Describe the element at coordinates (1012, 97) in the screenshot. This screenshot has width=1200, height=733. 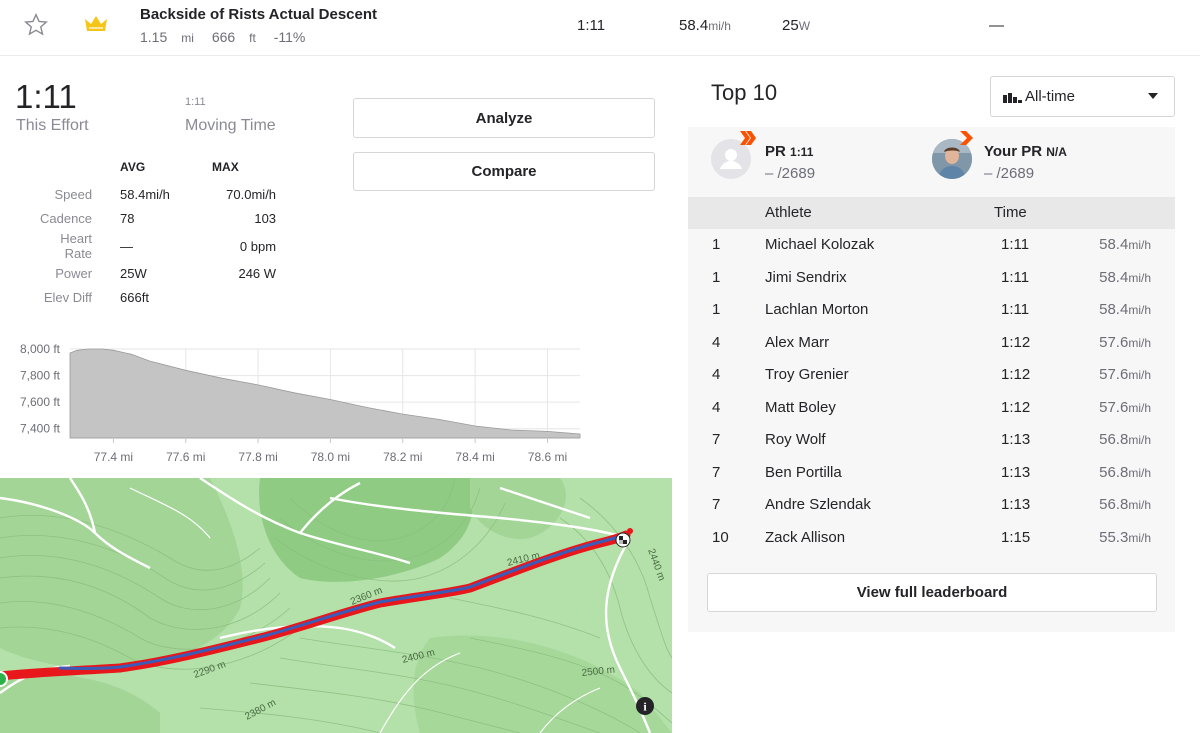
I see `bar-chart-icon` at that location.